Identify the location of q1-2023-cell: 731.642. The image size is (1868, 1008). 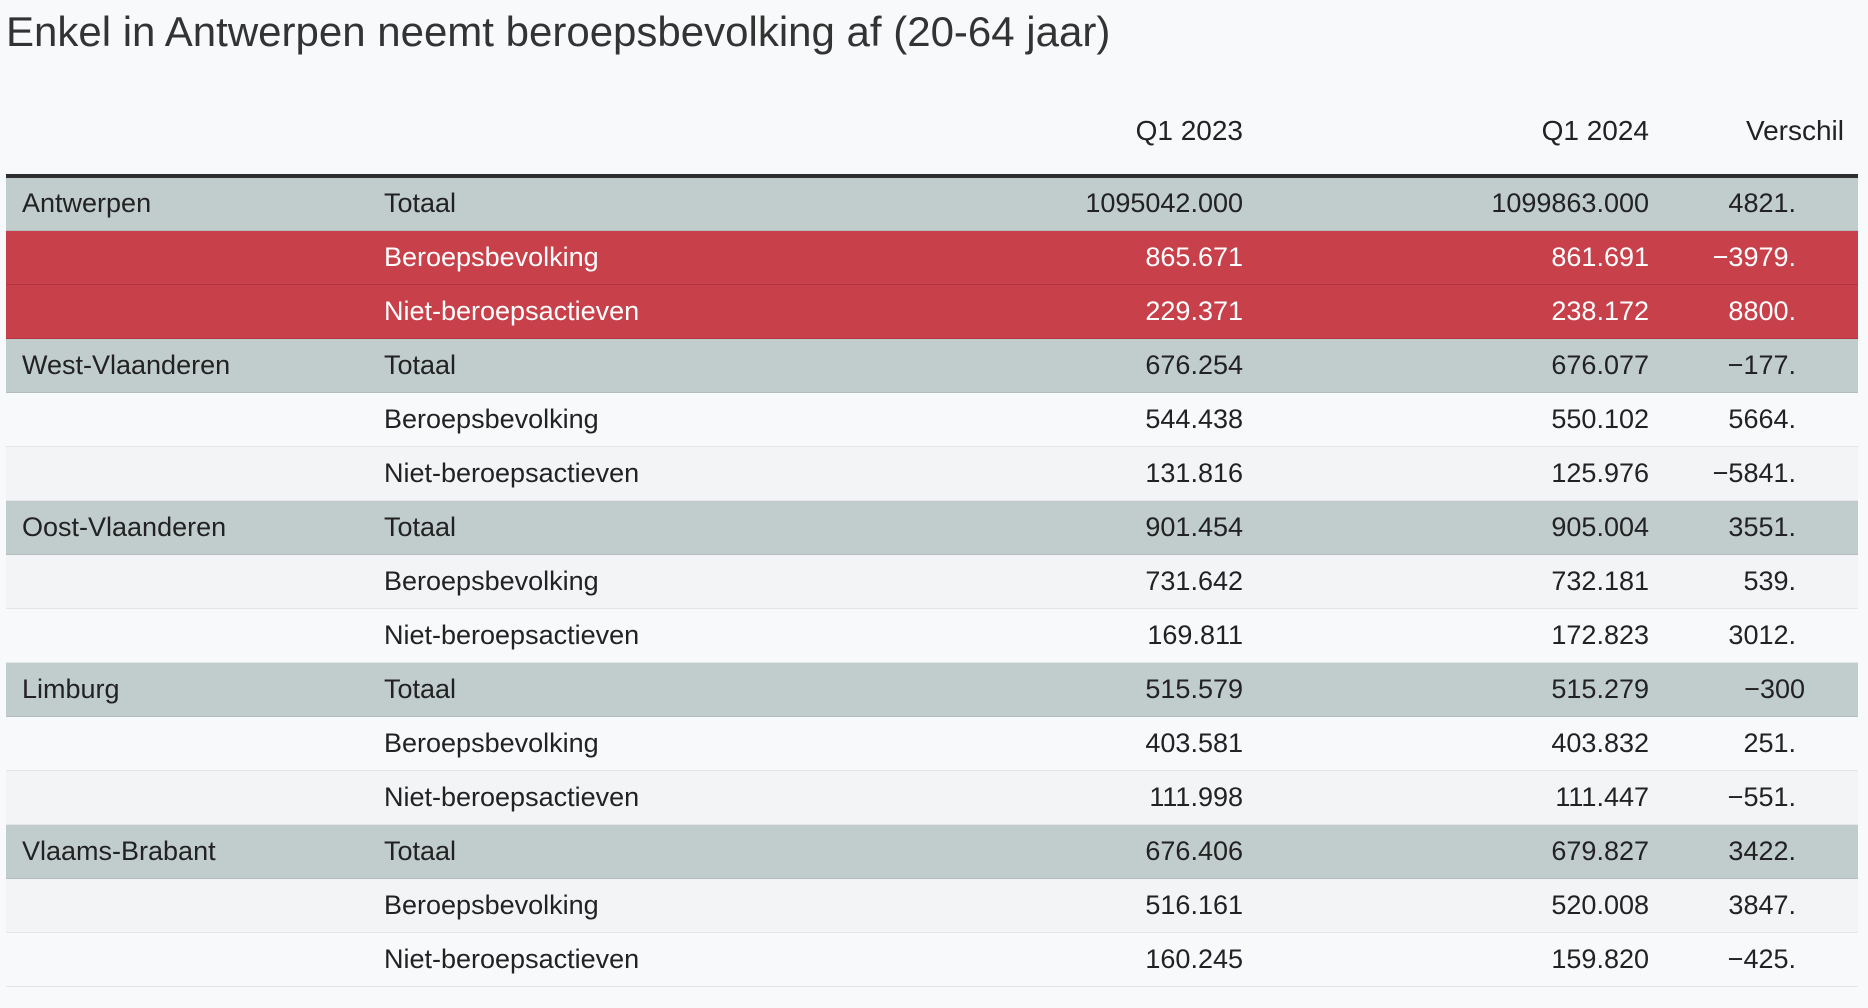
(996, 581).